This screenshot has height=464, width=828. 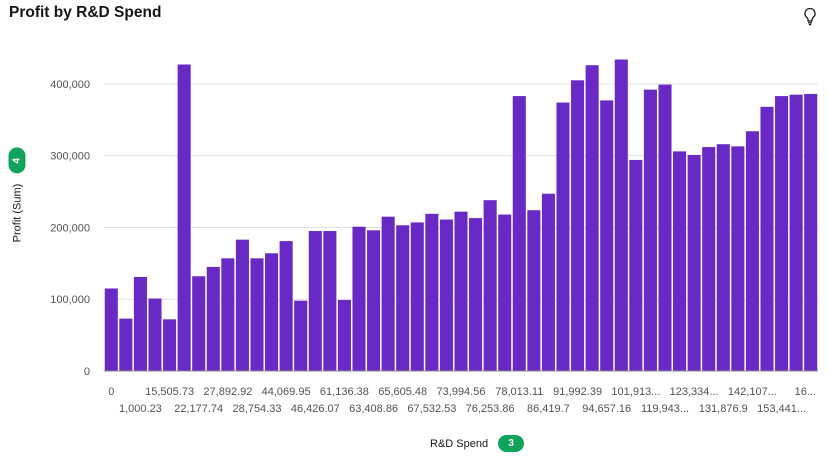 What do you see at coordinates (85, 12) in the screenshot?
I see `chart-title: Profit by R&D Spend` at bounding box center [85, 12].